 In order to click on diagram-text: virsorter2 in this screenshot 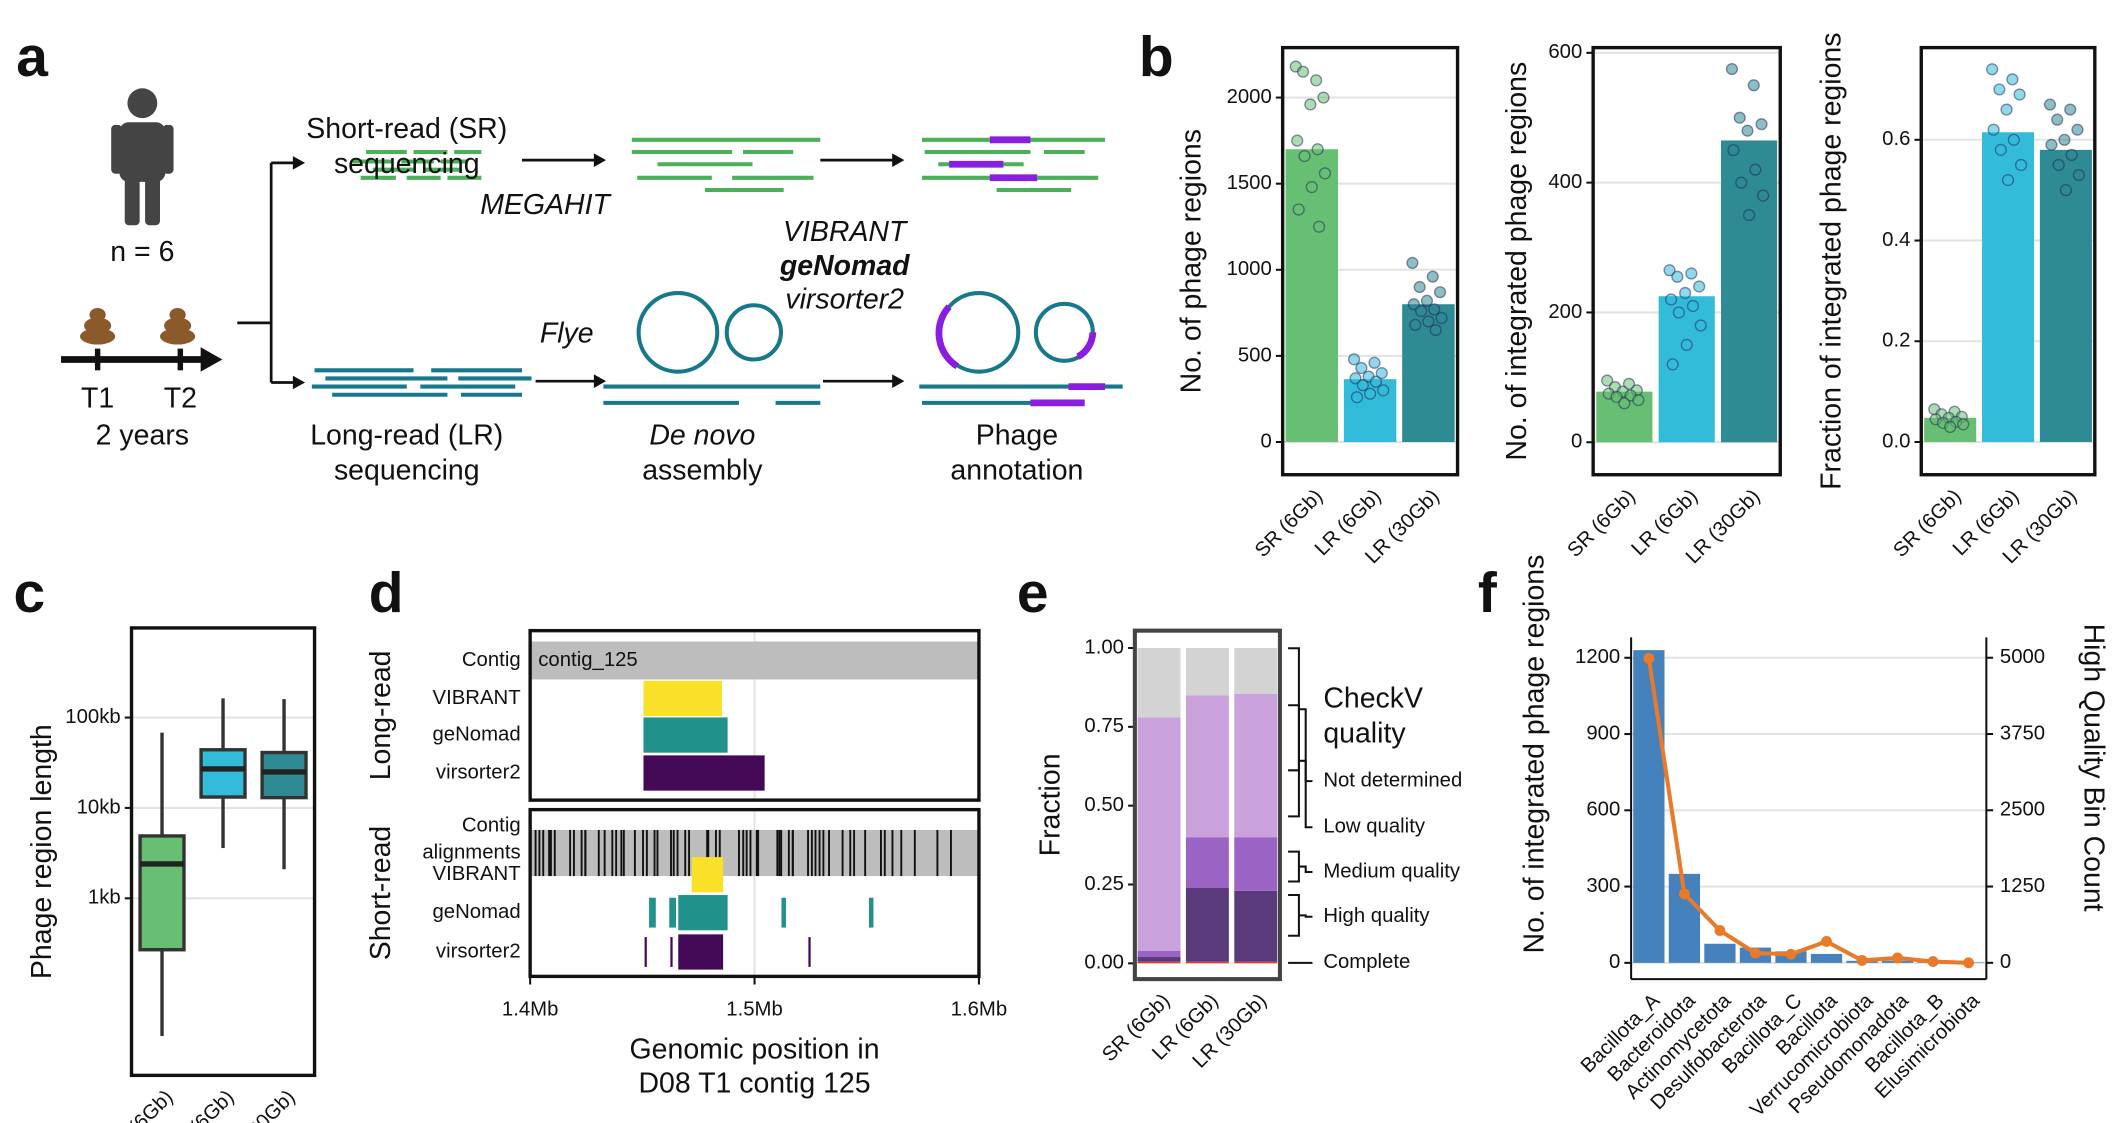, I will do `click(844, 300)`.